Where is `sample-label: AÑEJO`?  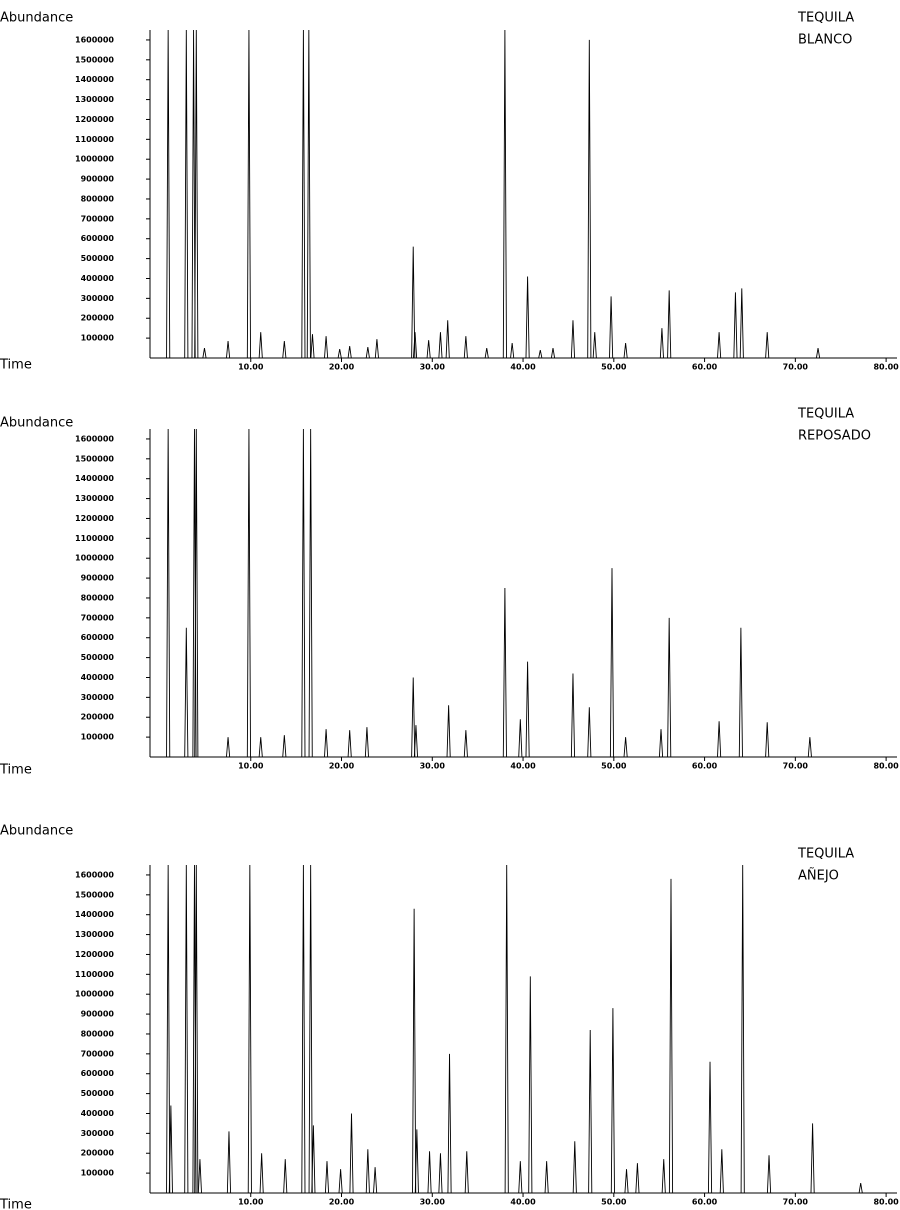 sample-label: AÑEJO is located at coordinates (818, 876).